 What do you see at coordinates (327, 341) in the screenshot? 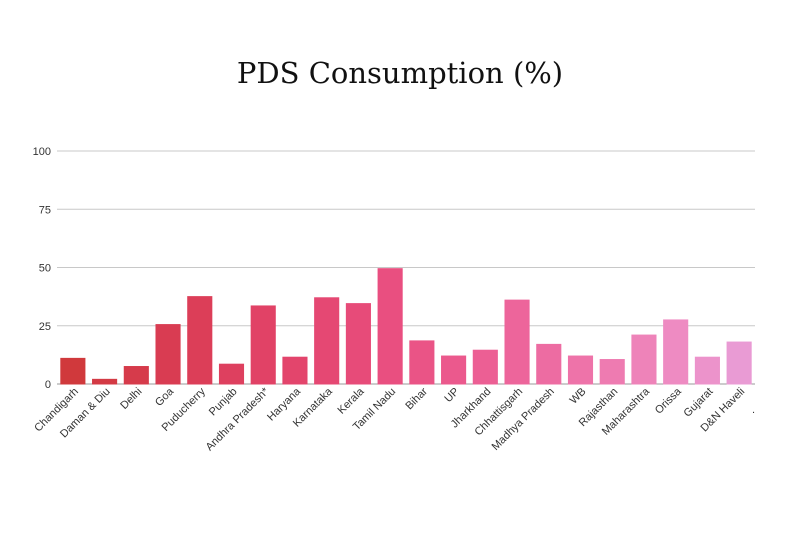
I see `bar-karnataka` at bounding box center [327, 341].